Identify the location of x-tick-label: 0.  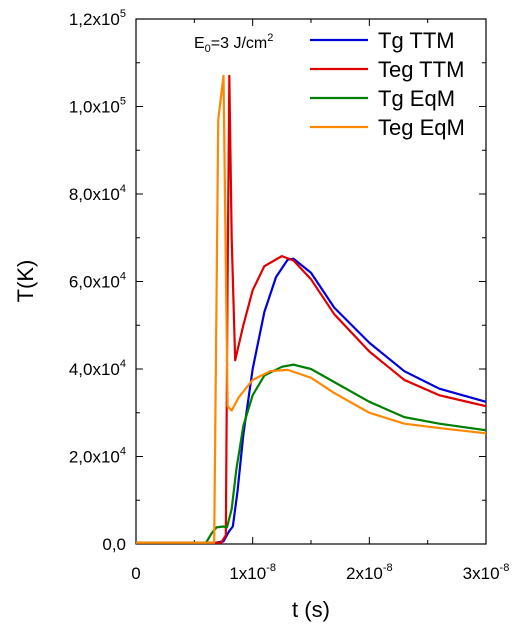
(135, 573).